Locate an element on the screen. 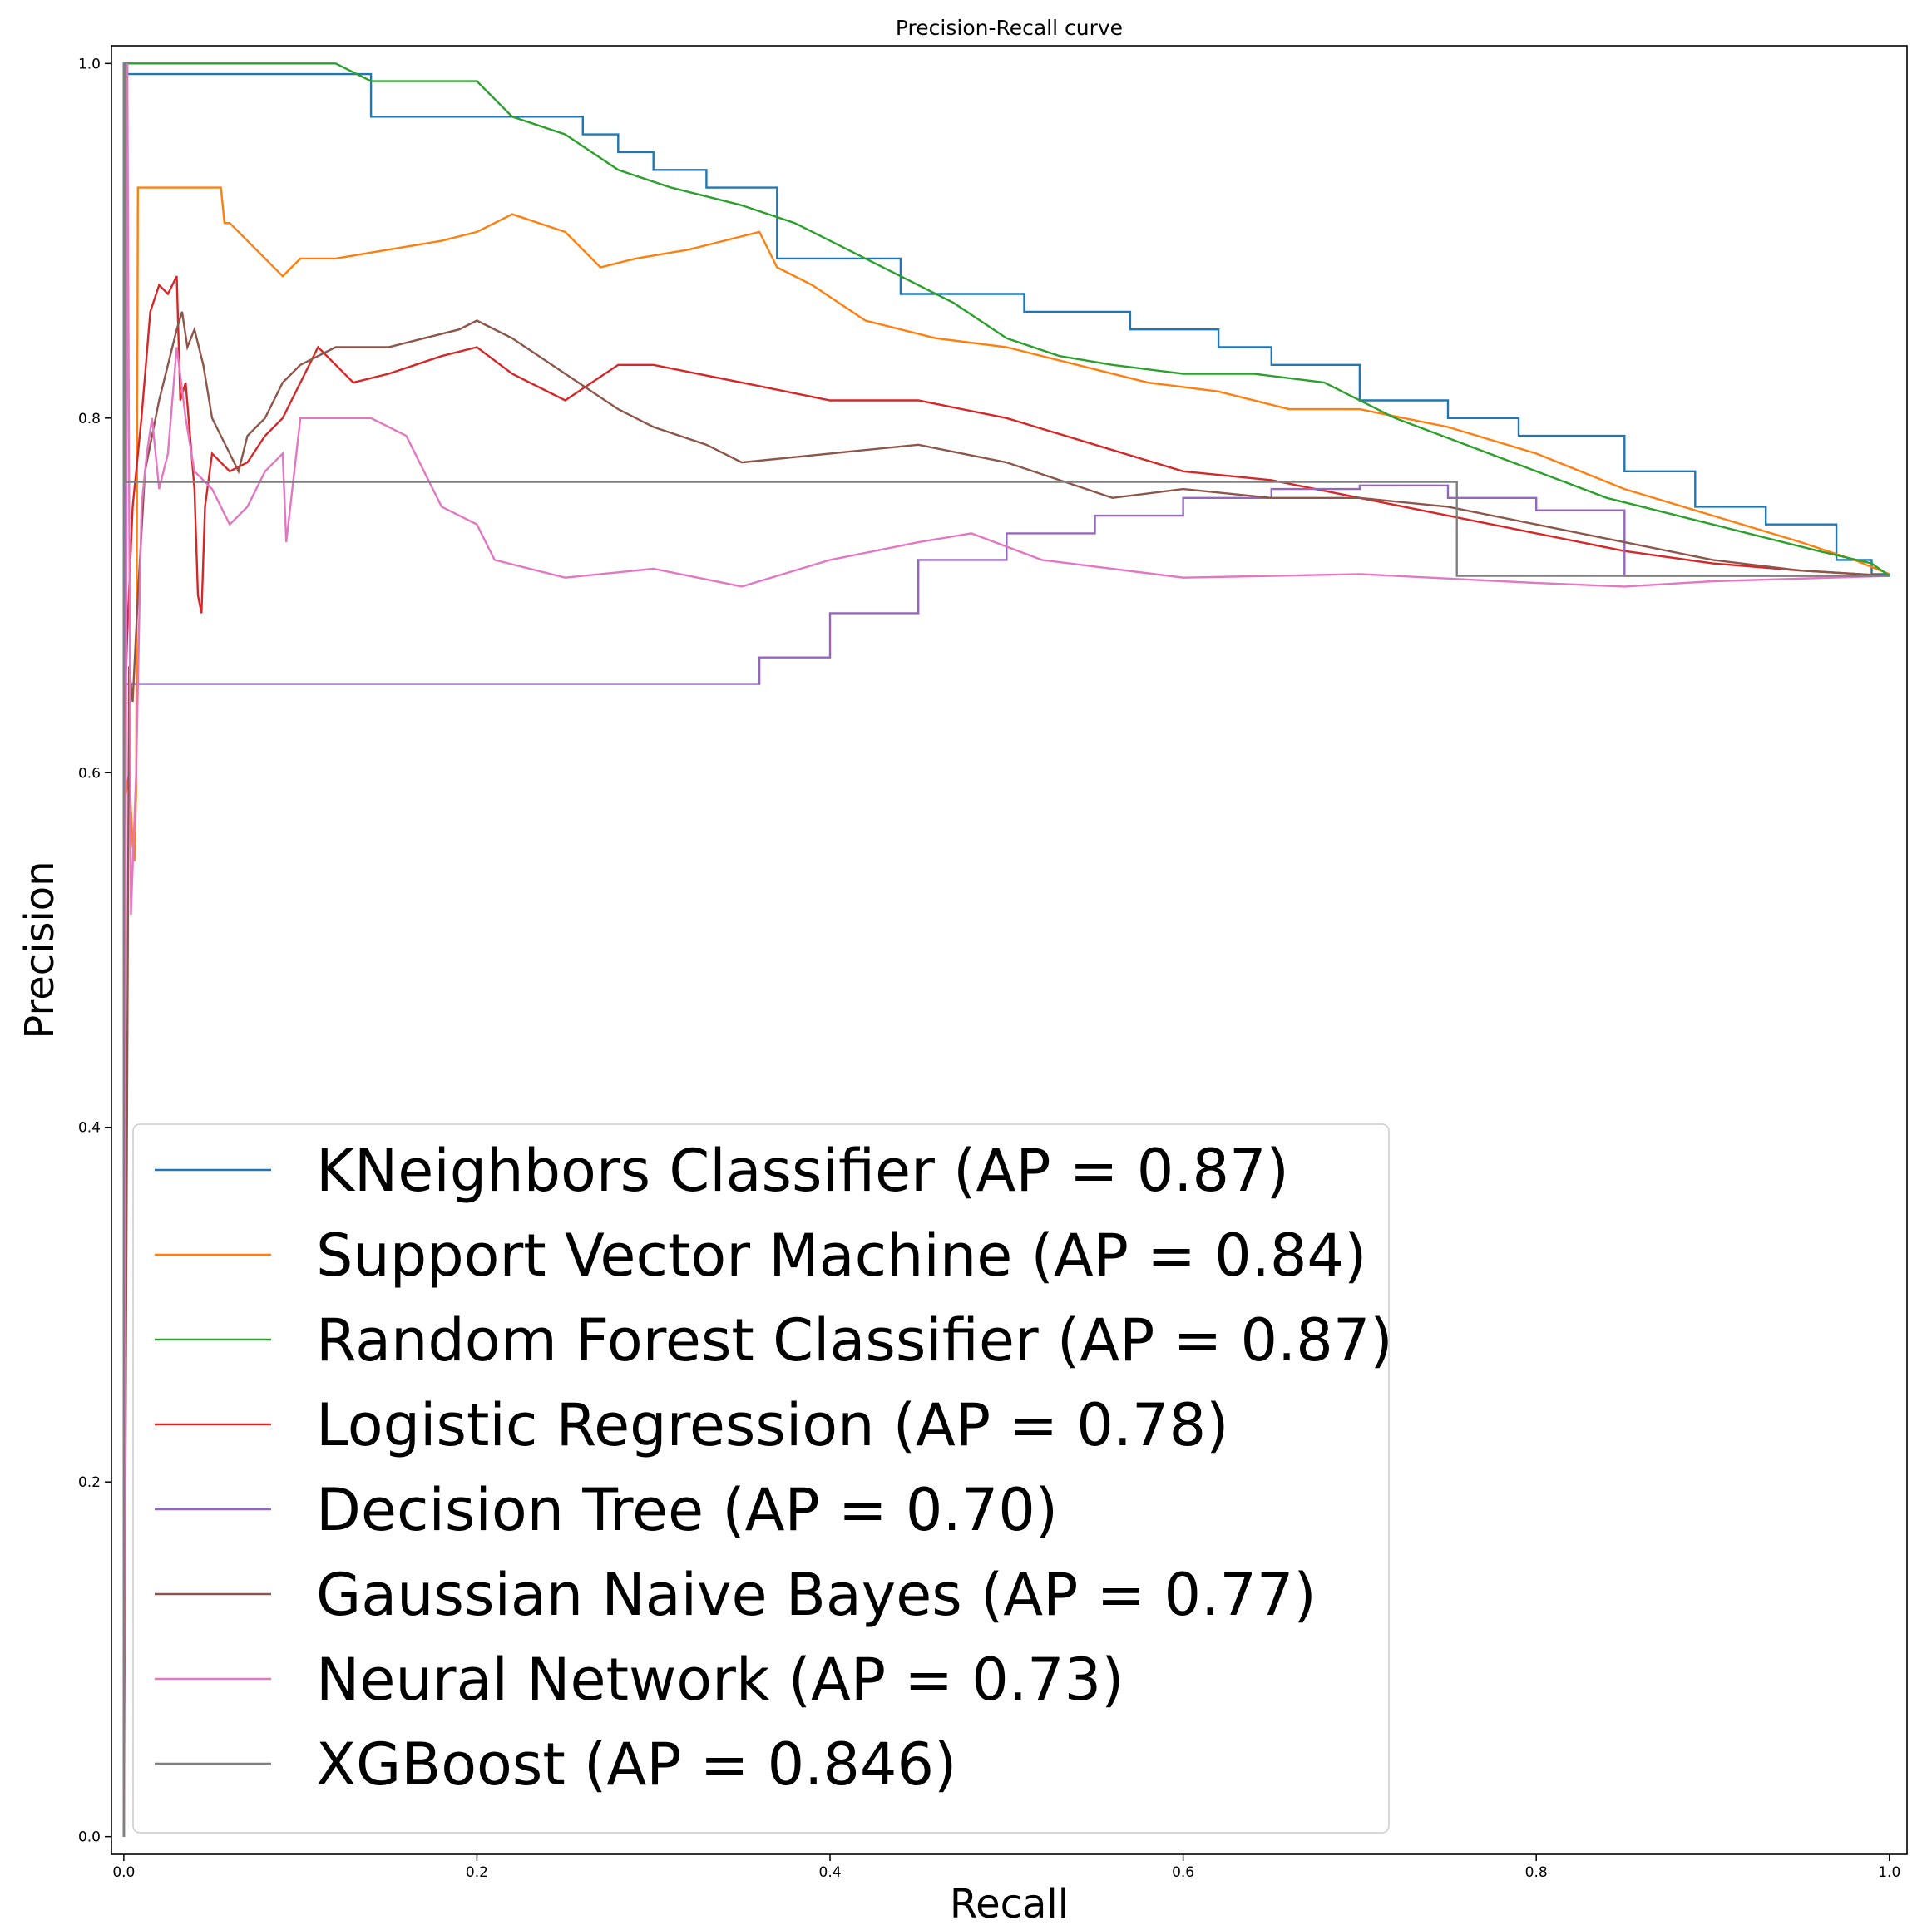  legend-label: KNeighbors Classifier (AP = 0.87) is located at coordinates (802, 1171).